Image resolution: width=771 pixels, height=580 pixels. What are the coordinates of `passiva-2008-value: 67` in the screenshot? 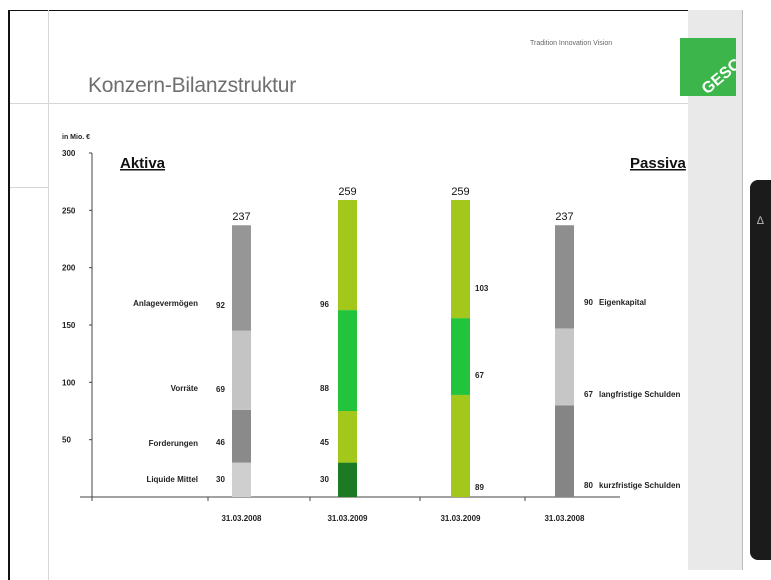 It's located at (588, 394).